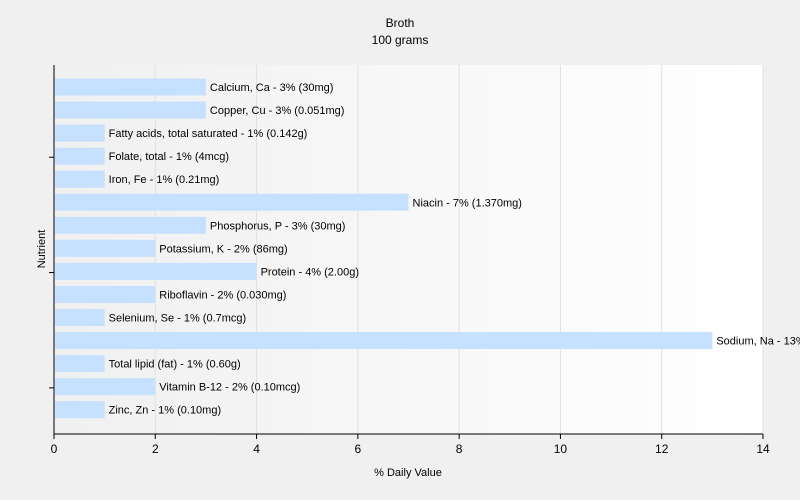 The width and height of the screenshot is (800, 500). I want to click on chart-title: Broth, so click(400, 23).